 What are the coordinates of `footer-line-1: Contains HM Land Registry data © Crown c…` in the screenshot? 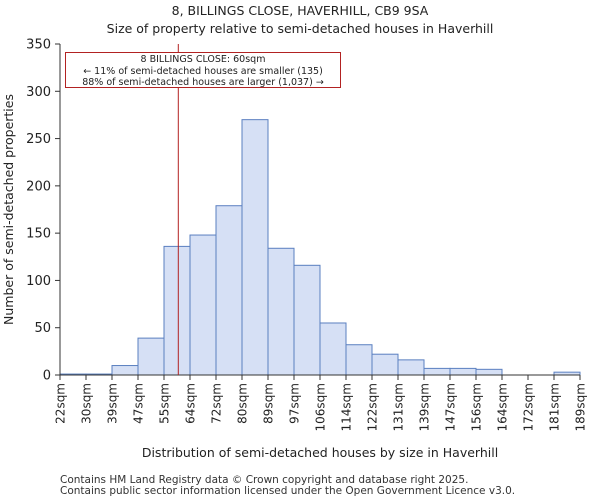 It's located at (264, 480).